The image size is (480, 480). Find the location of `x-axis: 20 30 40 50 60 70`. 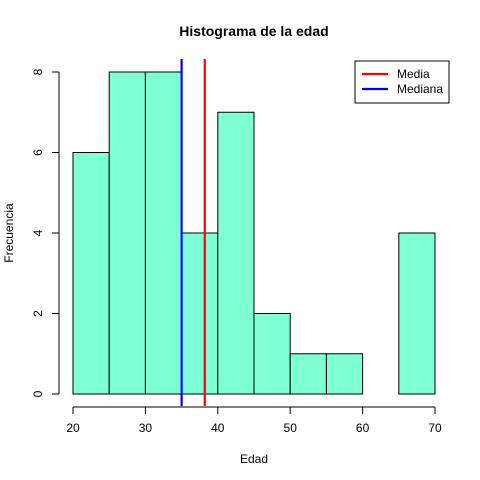

x-axis: 20 30 40 50 60 70 is located at coordinates (254, 420).